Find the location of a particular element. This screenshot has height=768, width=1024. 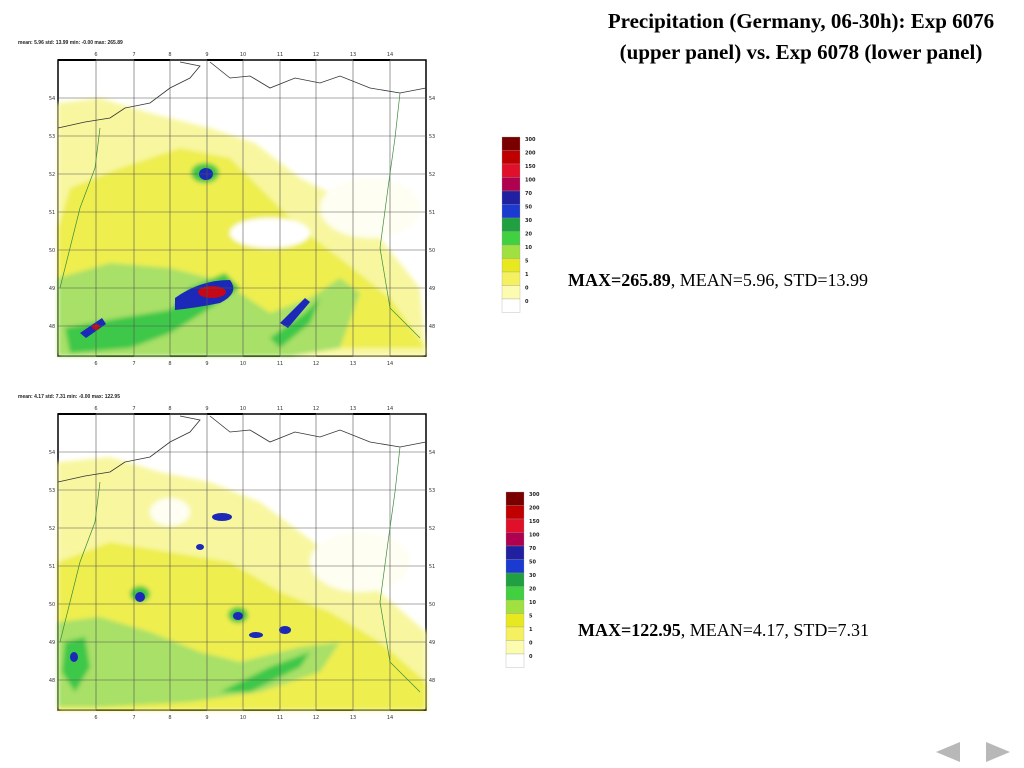

previous-slide-button is located at coordinates (948, 752).